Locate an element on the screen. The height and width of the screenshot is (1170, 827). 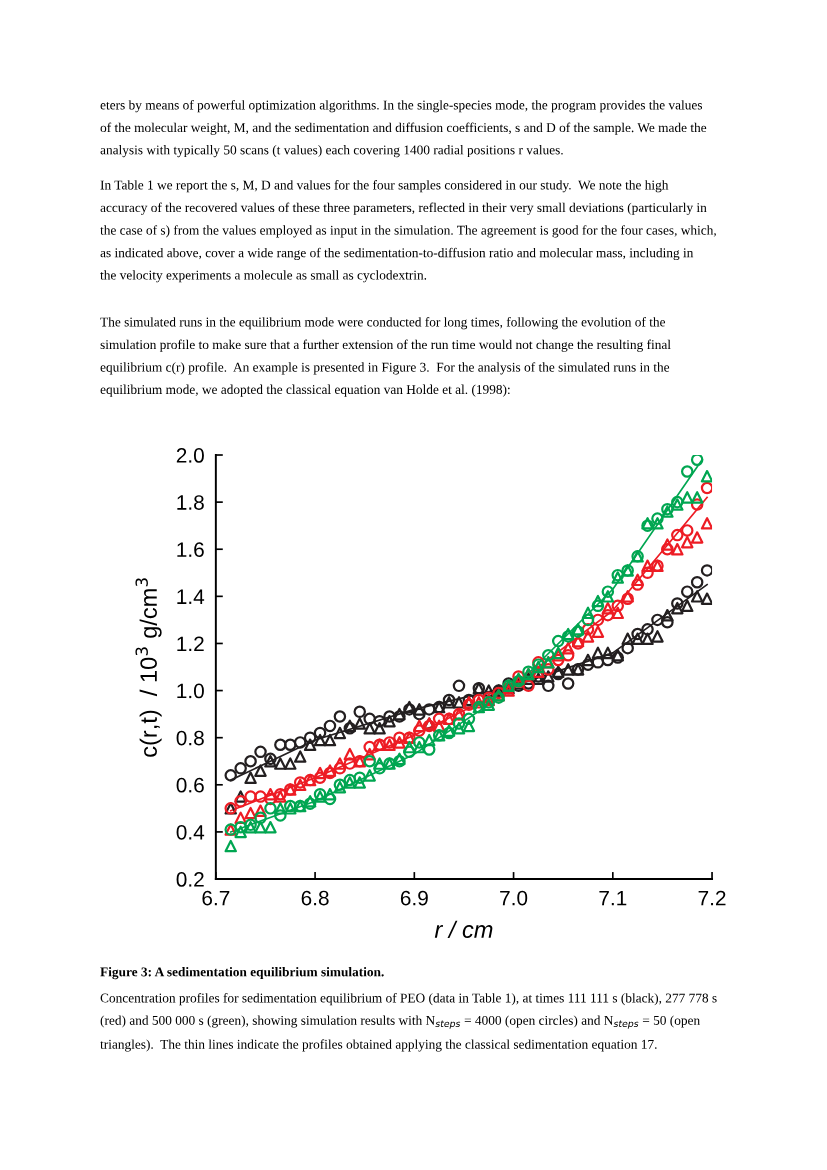
y-tick-label: 2.0 is located at coordinates (190, 455).